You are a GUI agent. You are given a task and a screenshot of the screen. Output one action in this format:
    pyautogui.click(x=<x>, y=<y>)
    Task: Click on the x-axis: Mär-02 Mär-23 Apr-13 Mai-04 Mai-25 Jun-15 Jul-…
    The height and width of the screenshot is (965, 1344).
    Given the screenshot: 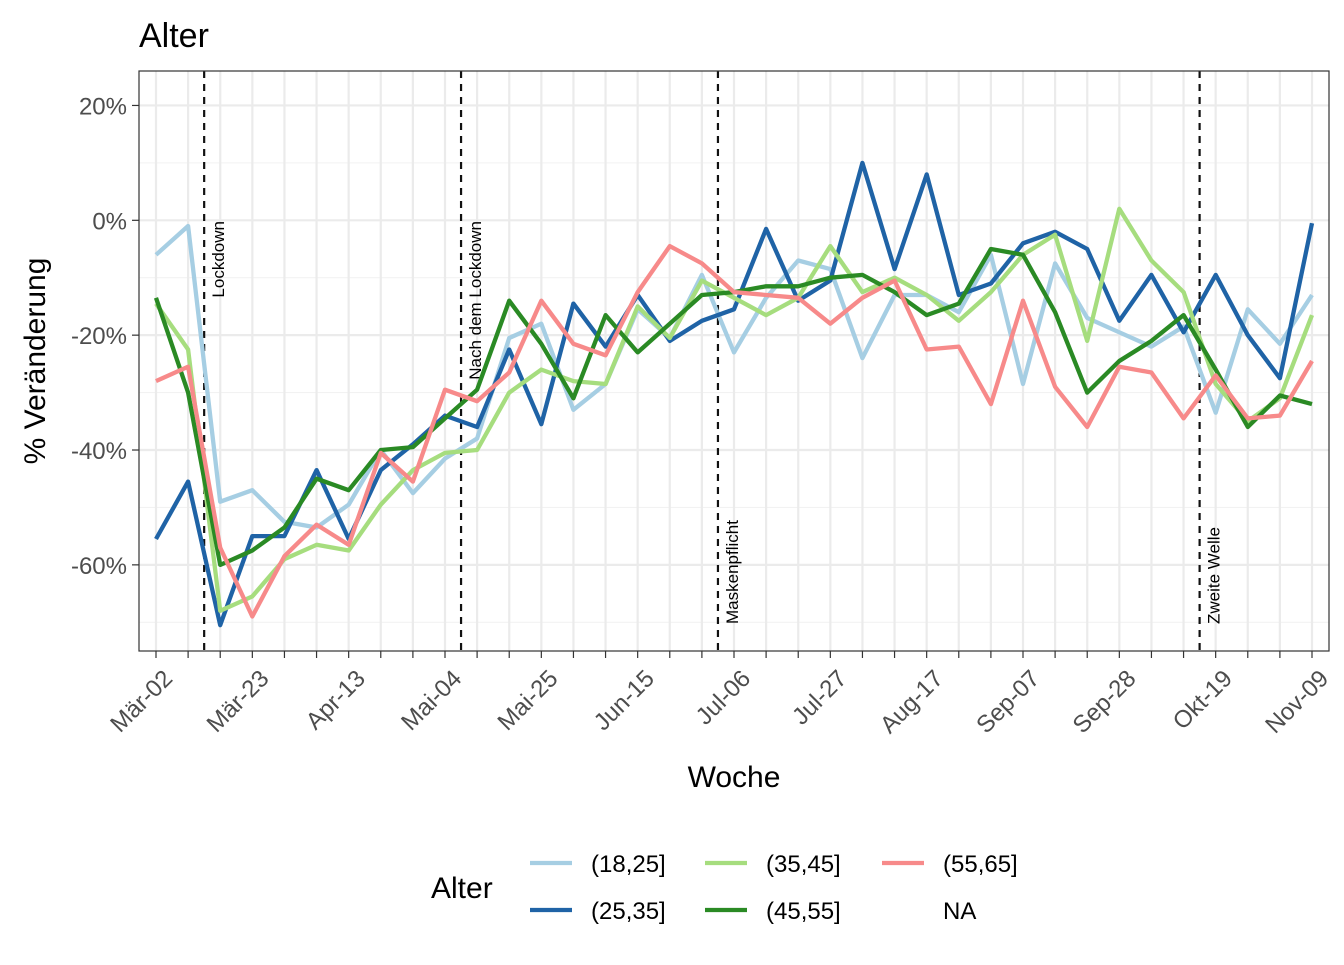 What is the action you would take?
    pyautogui.click(x=719, y=695)
    